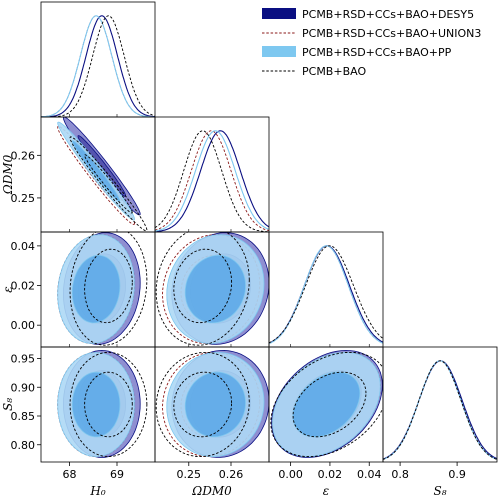 This screenshot has width=498, height=498. Describe the element at coordinates (8, 289) in the screenshot. I see `y-axis-label-epsilon: ε` at that location.